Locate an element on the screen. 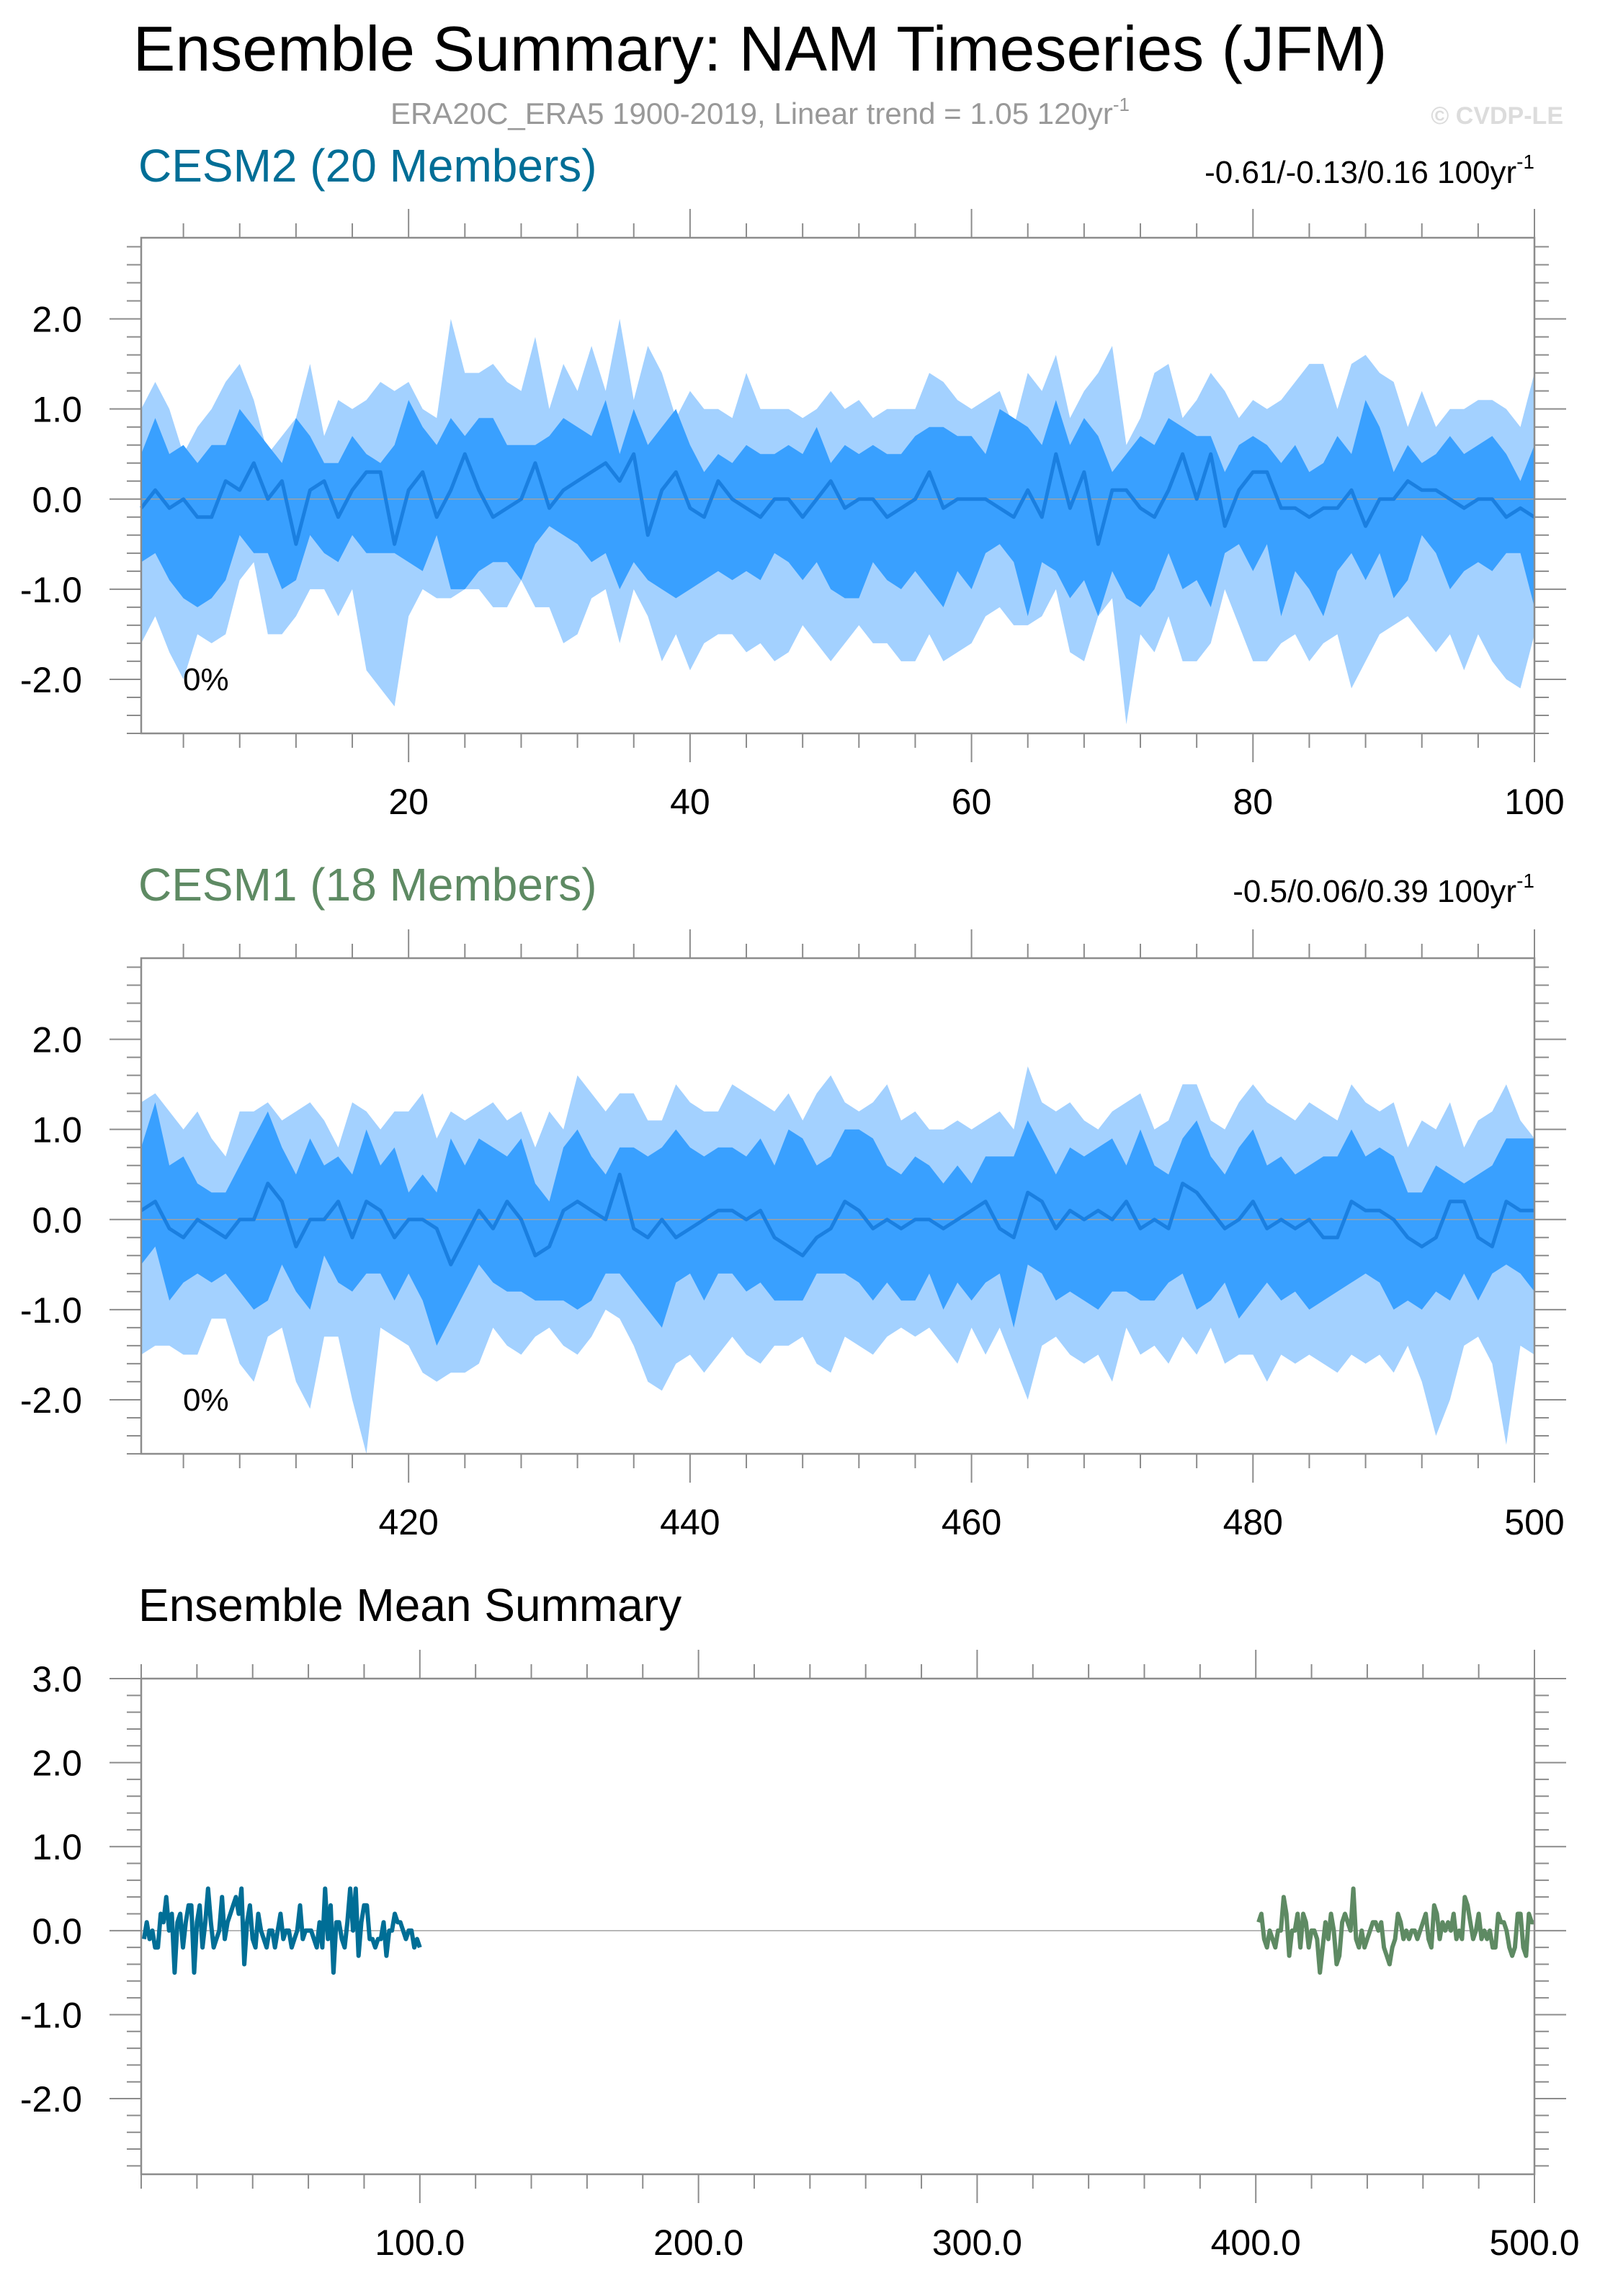 This screenshot has width=1600, height=2296. x-tick-label: 20 is located at coordinates (408, 802).